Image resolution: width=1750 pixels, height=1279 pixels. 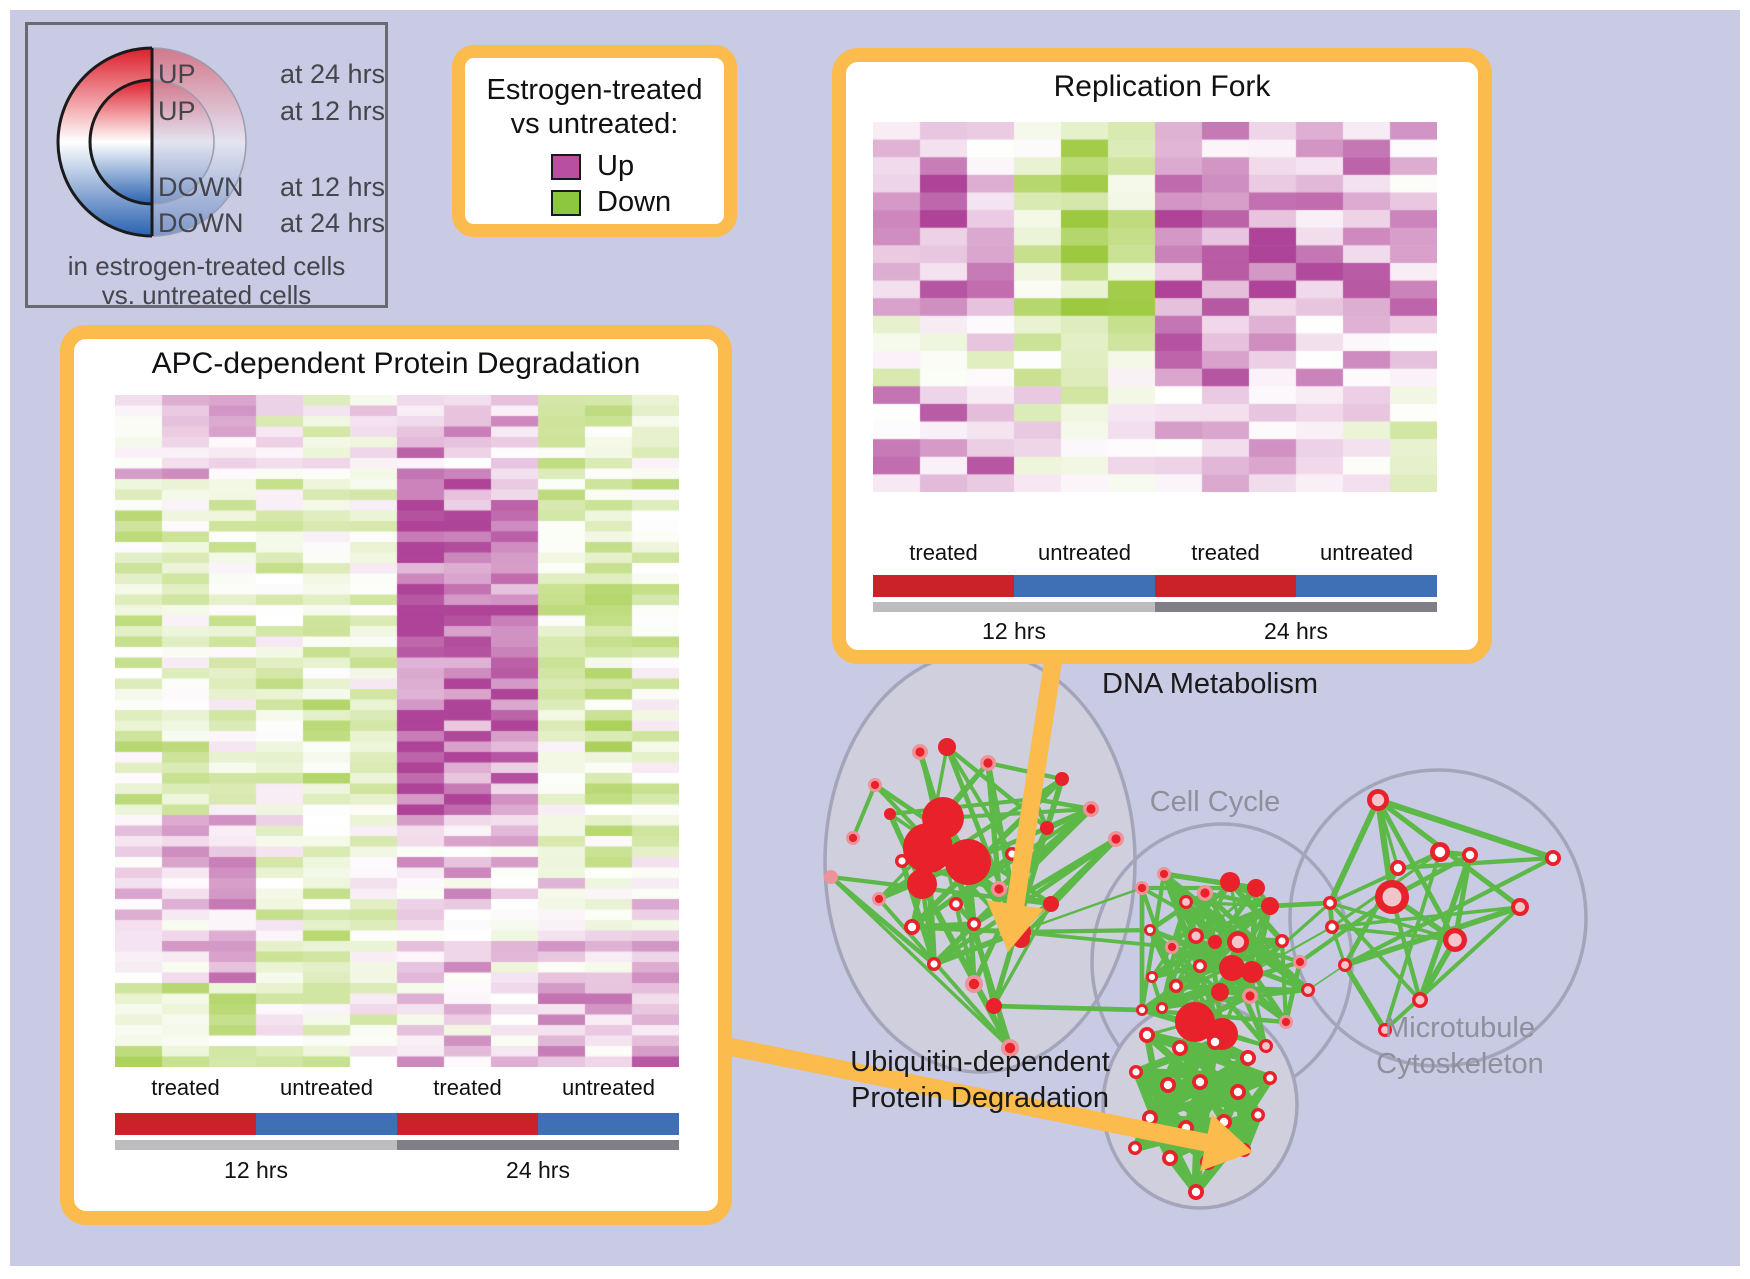 What do you see at coordinates (1155, 631) in the screenshot?
I see `time-labels-row: 12 hrs 24 hrs` at bounding box center [1155, 631].